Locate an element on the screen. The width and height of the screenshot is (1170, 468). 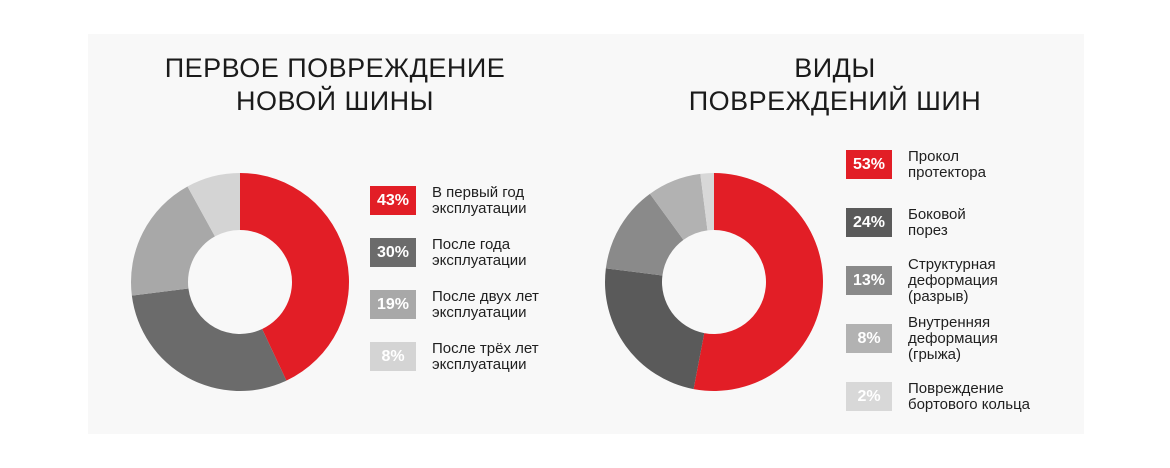
percentage-badge: 53% is located at coordinates (869, 164).